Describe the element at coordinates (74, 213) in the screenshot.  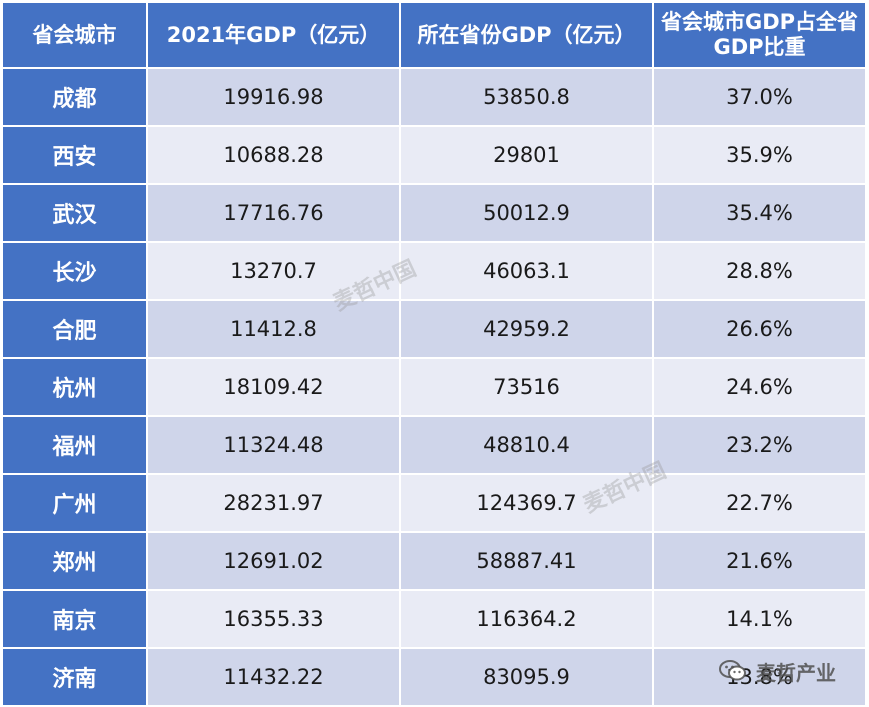
I see `city-cell: 武汉` at that location.